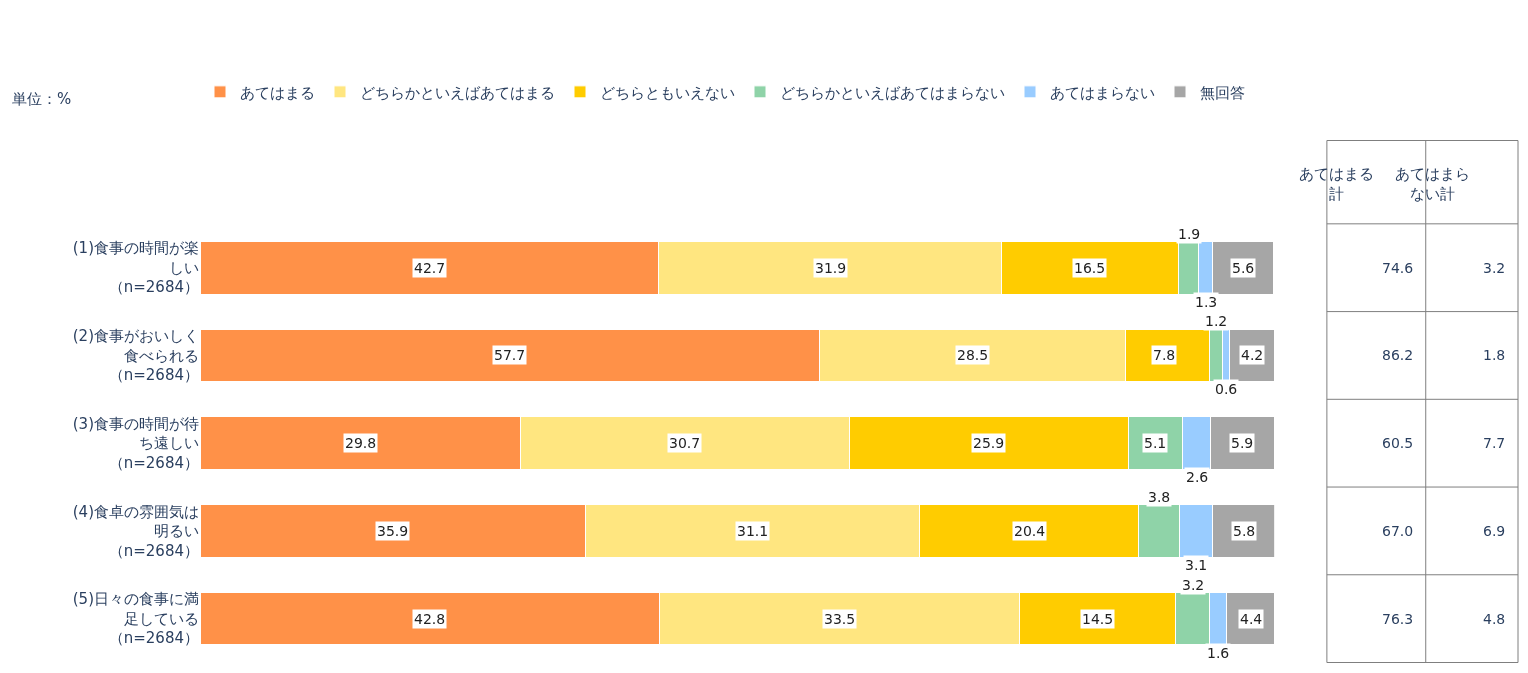  What do you see at coordinates (135, 356) in the screenshot?
I see `y-tick-label: (2)食事がおいしく食べられる（n=2684）` at bounding box center [135, 356].